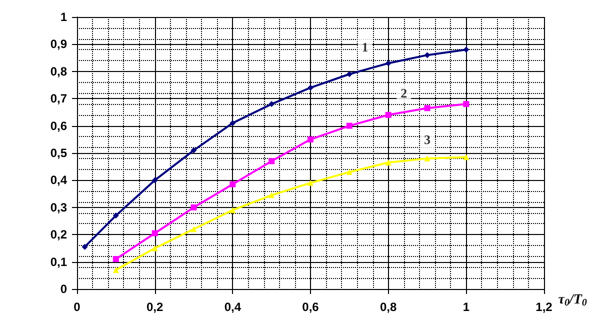 This screenshot has width=615, height=334. I want to click on x-tick-label: 0,6, so click(311, 307).